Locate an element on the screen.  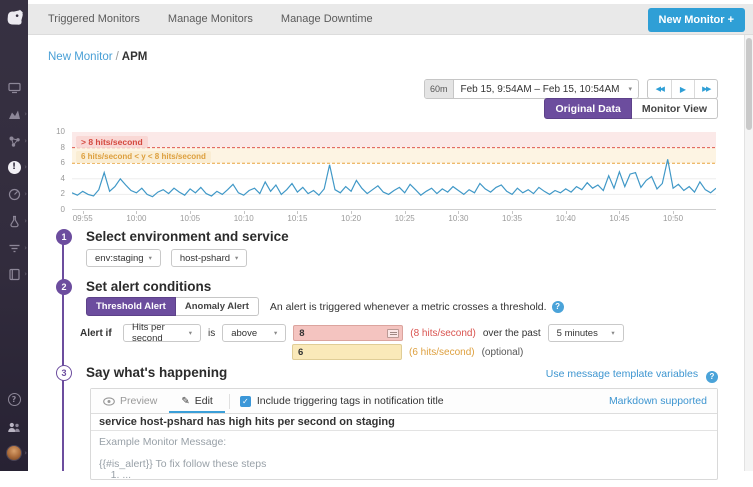
comparator-dropdown: above ▾ is located at coordinates (254, 333).